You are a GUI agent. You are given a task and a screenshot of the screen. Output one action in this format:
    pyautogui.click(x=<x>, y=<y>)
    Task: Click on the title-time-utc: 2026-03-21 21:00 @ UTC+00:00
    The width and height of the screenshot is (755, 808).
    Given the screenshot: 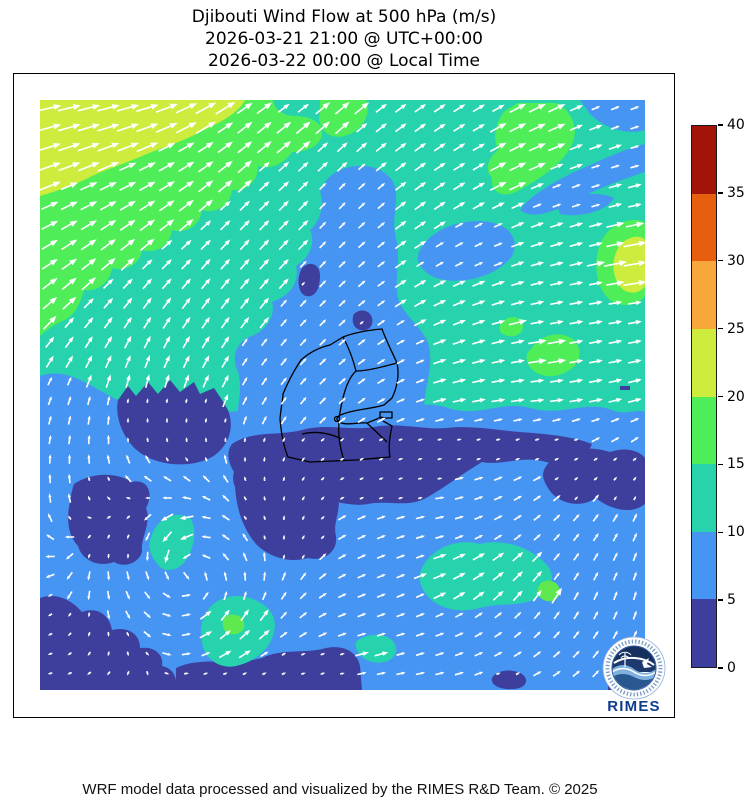 What is the action you would take?
    pyautogui.click(x=344, y=39)
    